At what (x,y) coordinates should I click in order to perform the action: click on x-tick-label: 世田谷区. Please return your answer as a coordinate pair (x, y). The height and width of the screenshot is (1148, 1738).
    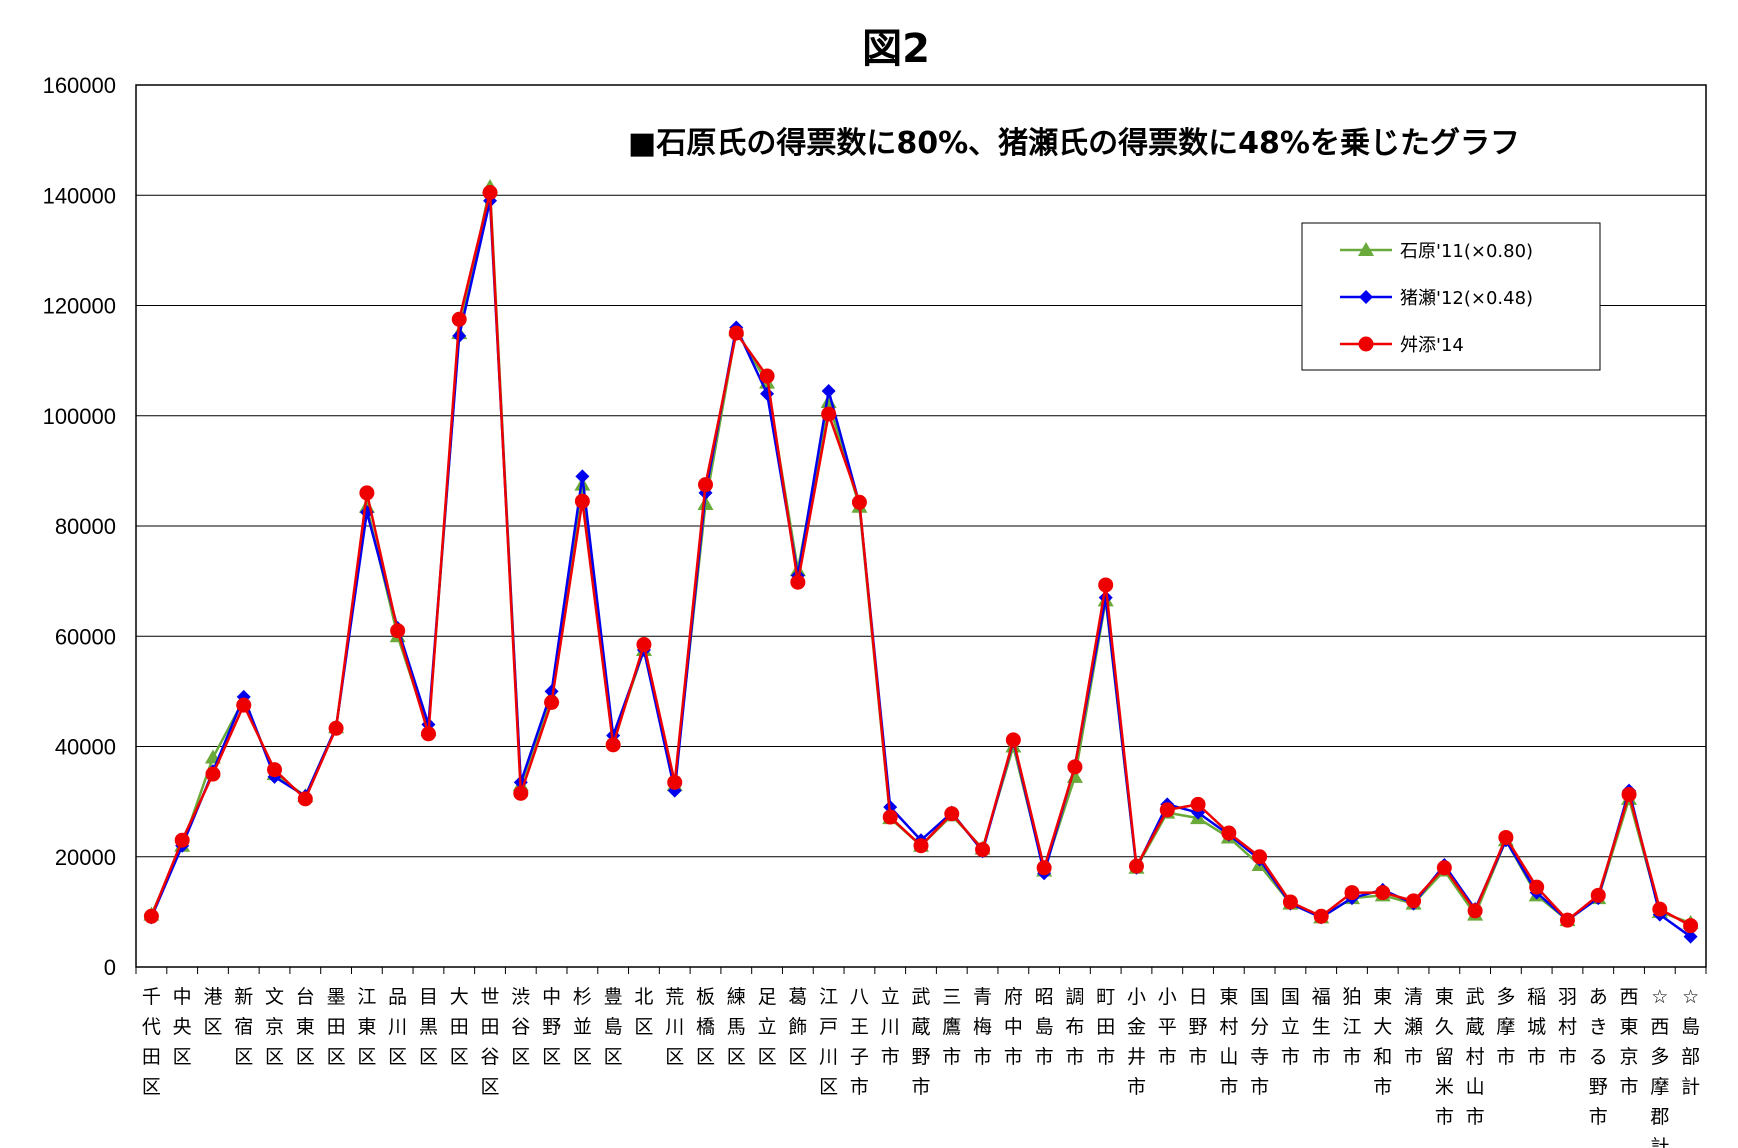
    Looking at the image, I should click on (490, 1042).